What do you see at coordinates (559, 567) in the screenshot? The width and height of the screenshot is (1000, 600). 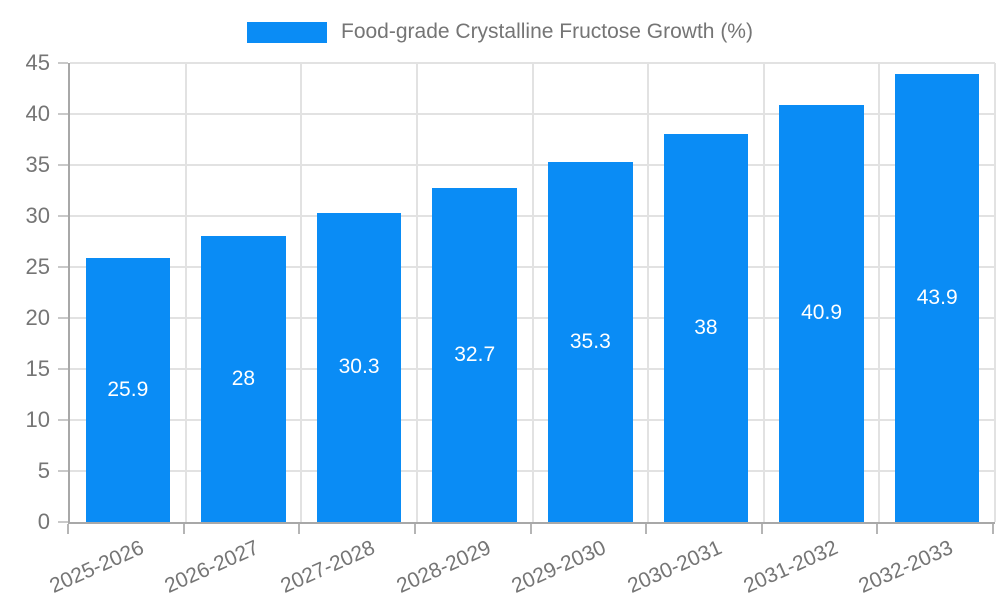 I see `x-tick-label: 2029-2030` at bounding box center [559, 567].